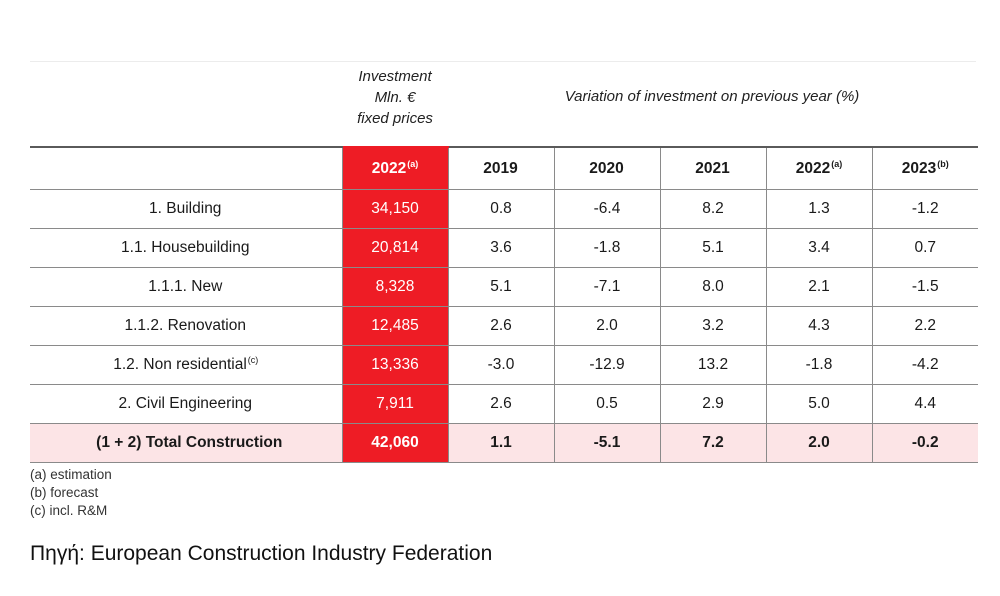 The height and width of the screenshot is (596, 1000). I want to click on table-row: 1. Building 34,150 0.8 -6.4 8.2 1.3 -1.2, so click(504, 209).